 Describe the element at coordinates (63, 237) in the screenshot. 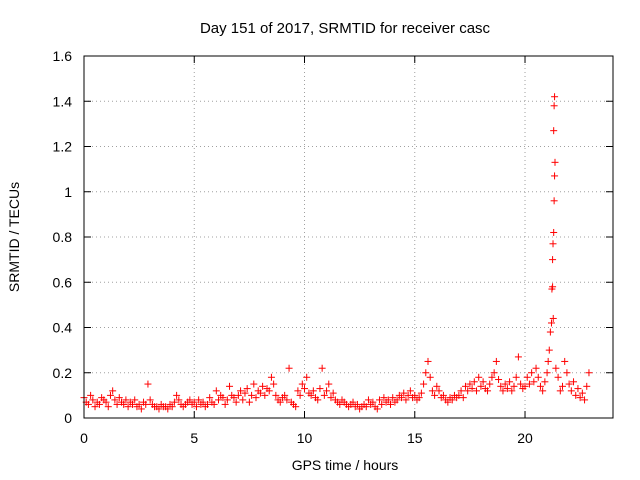

I see `y-tick-label: 0.8` at that location.